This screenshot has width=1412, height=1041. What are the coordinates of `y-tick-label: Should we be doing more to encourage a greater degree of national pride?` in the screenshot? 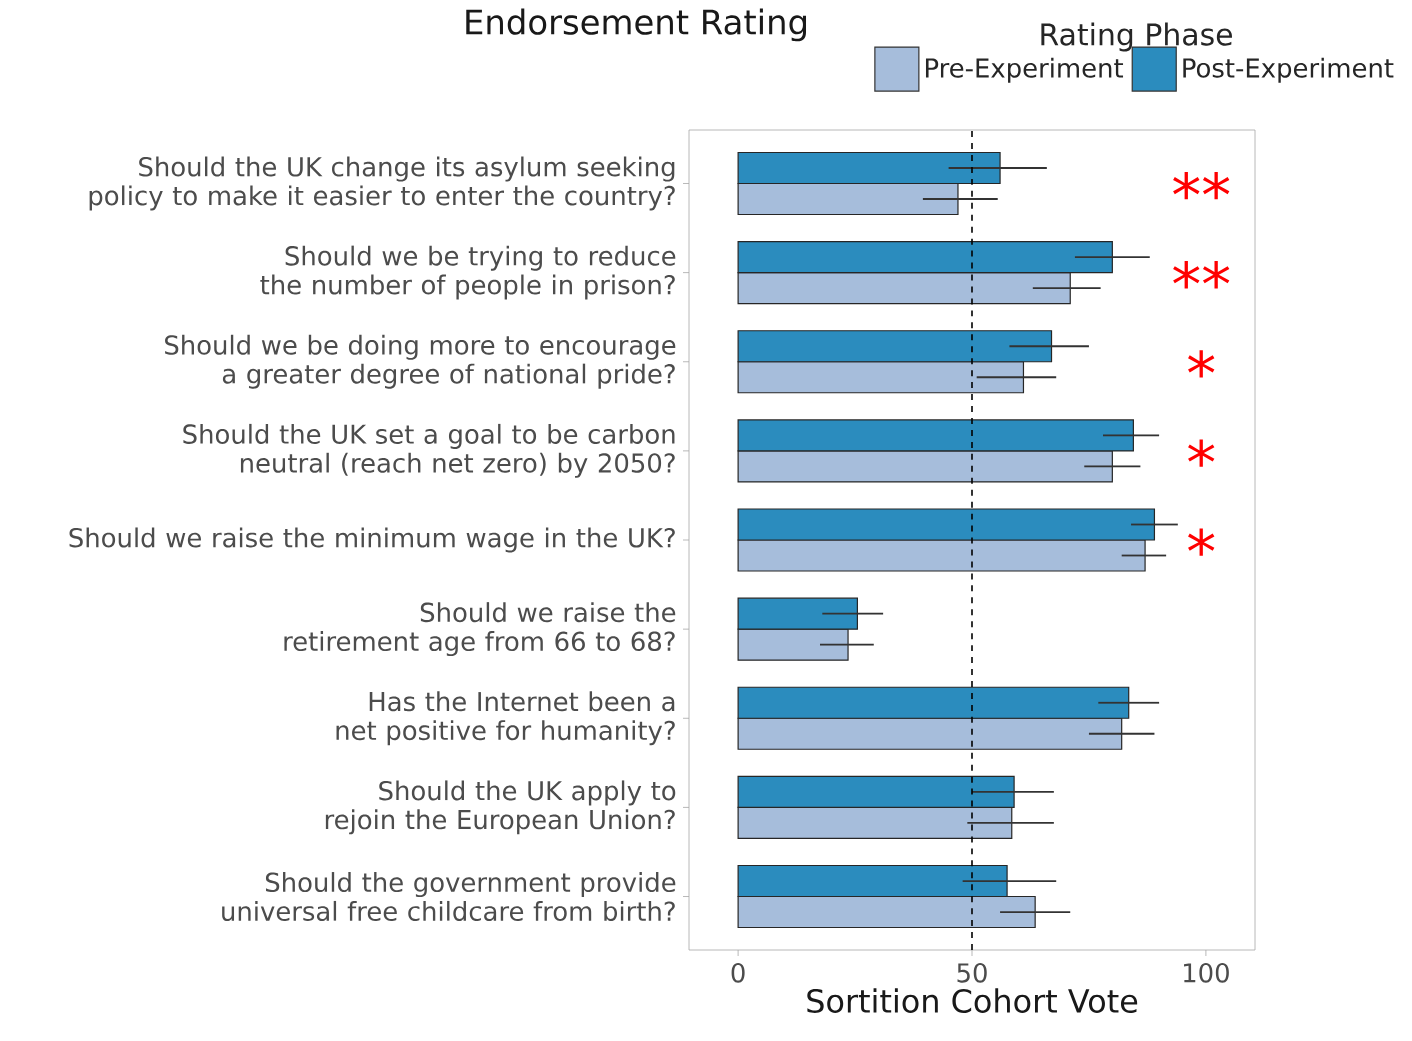 It's located at (420, 361).